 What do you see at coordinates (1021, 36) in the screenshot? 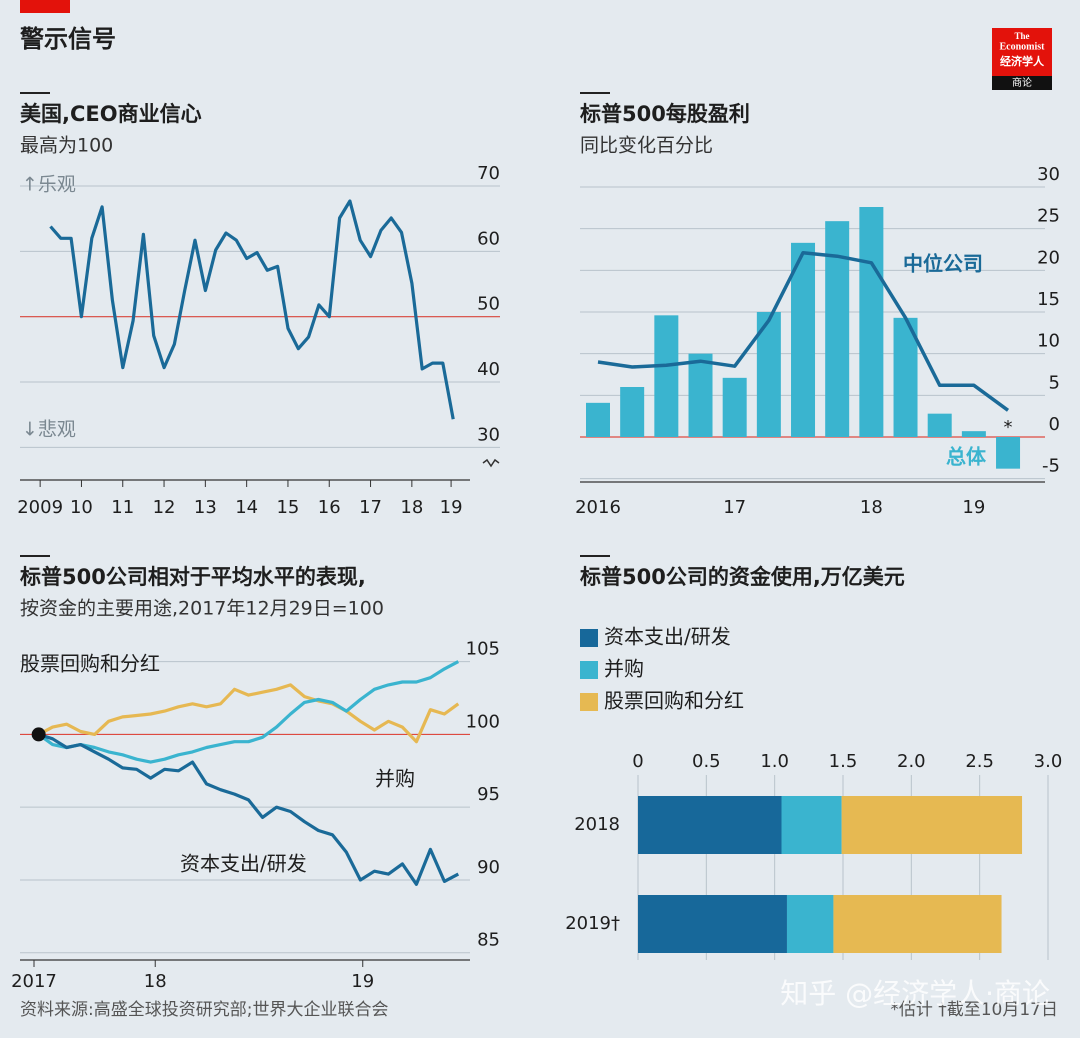
I see `logo-text: The` at bounding box center [1021, 36].